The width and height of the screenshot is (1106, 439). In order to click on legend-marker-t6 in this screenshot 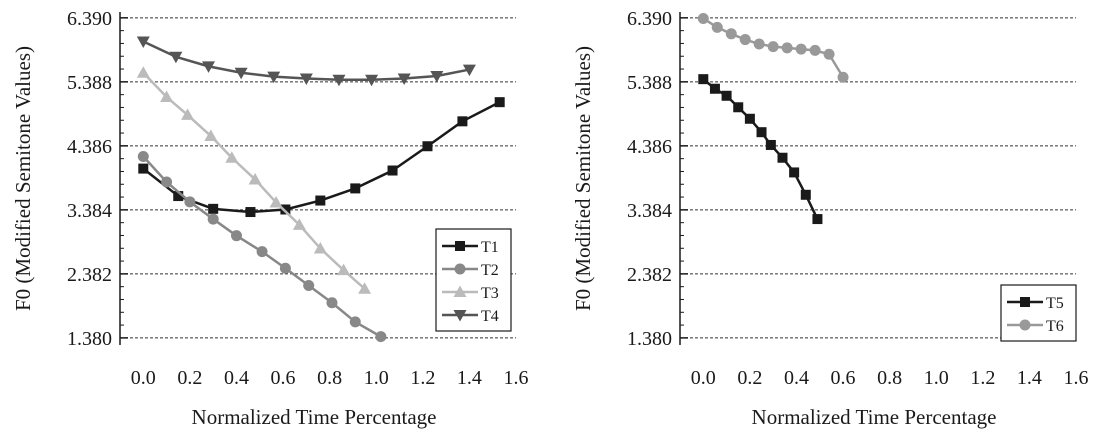, I will do `click(1025, 325)`.